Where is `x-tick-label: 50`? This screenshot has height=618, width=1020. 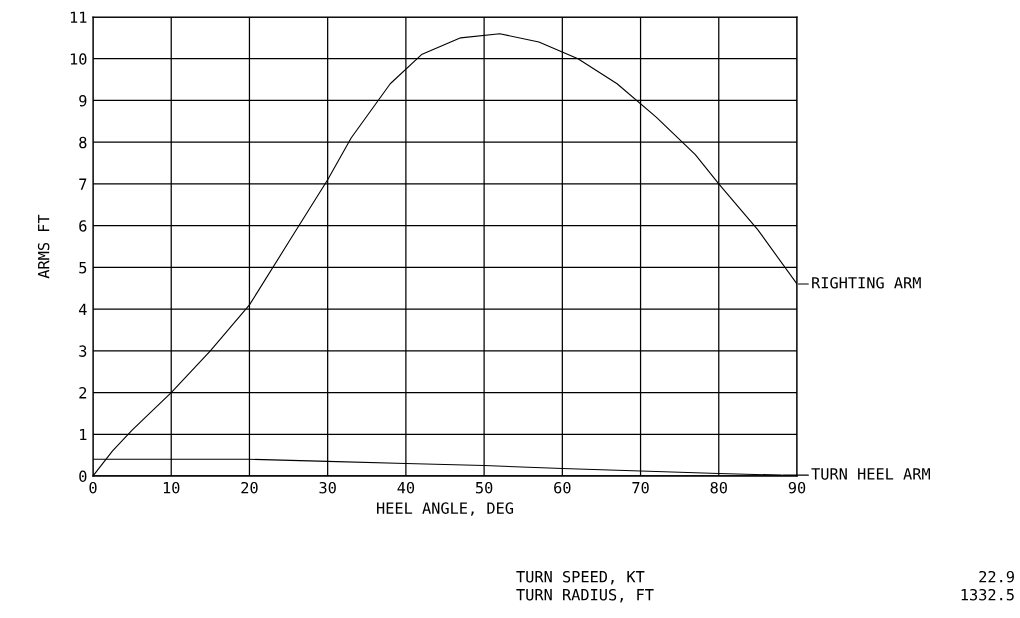
x-tick-label: 50 is located at coordinates (484, 487).